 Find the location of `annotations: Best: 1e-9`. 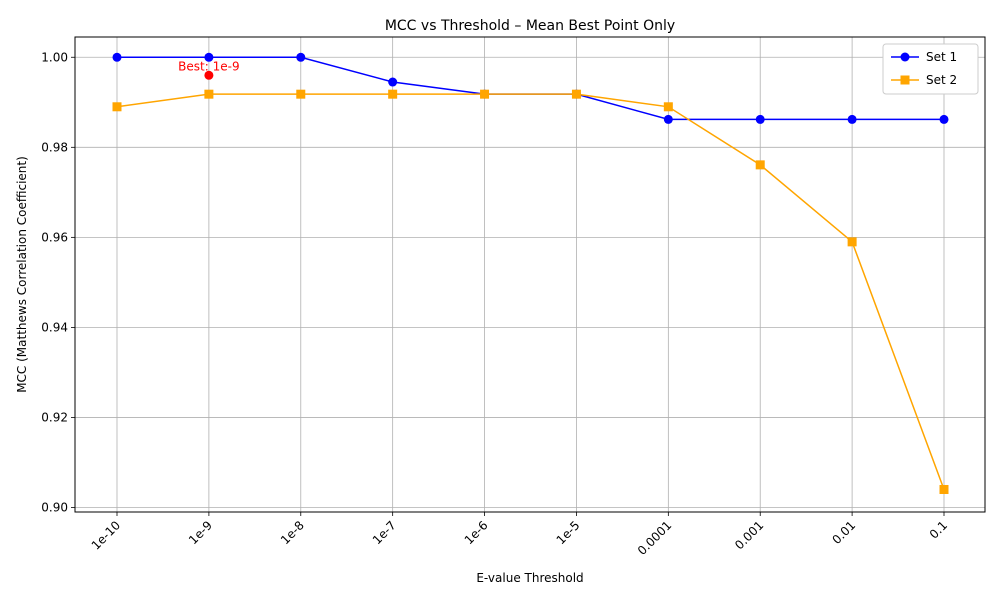

annotations: Best: 1e-9 is located at coordinates (209, 69).